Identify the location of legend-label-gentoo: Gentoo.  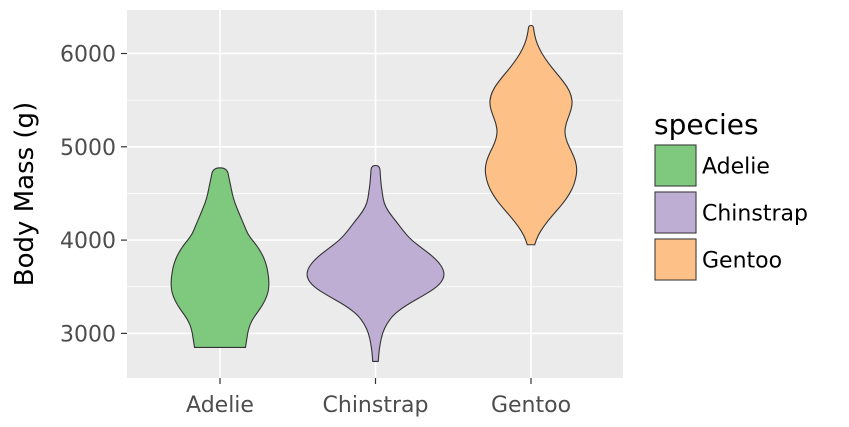
(742, 261).